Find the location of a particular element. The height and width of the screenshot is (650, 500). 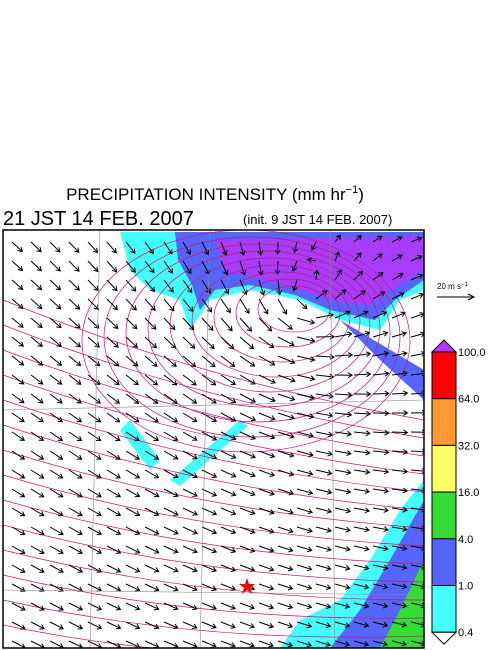

title-text: PRECIPITATION INTENSITY (mm hr is located at coordinates (206, 194).